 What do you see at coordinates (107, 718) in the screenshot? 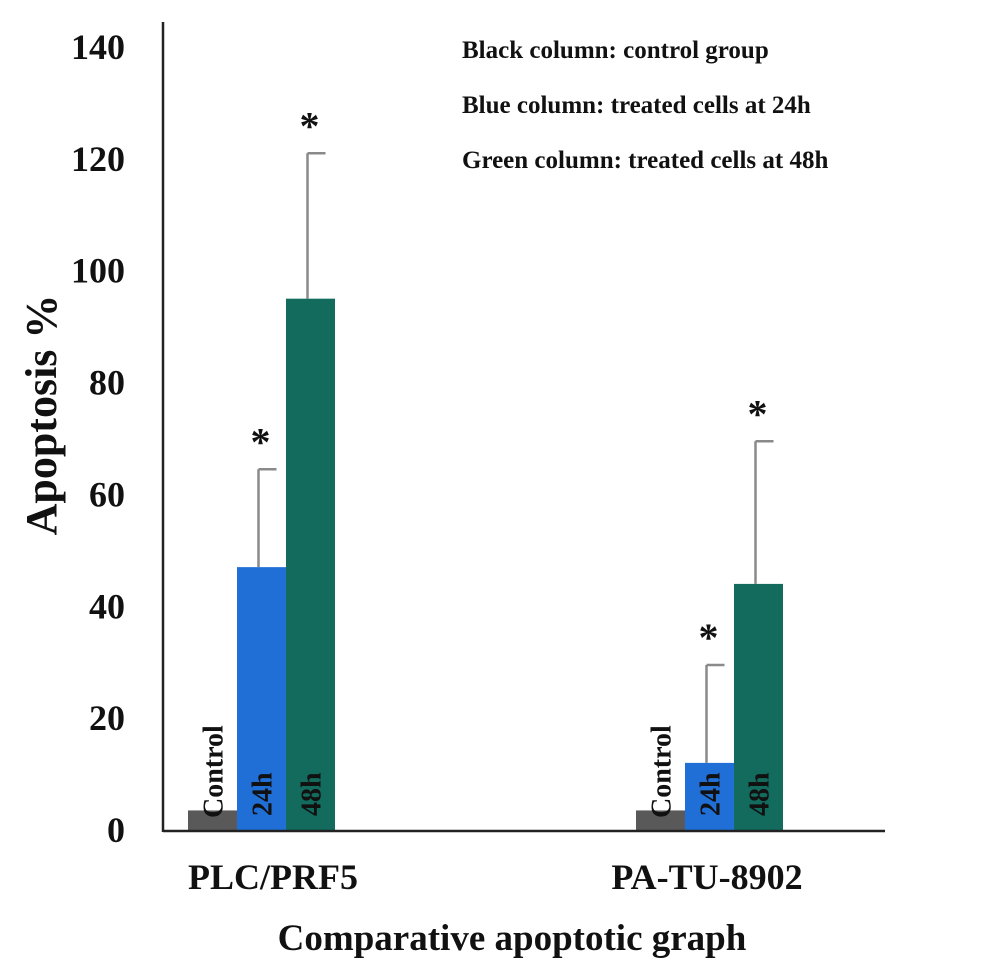
I see `y-tick-label: 20` at bounding box center [107, 718].